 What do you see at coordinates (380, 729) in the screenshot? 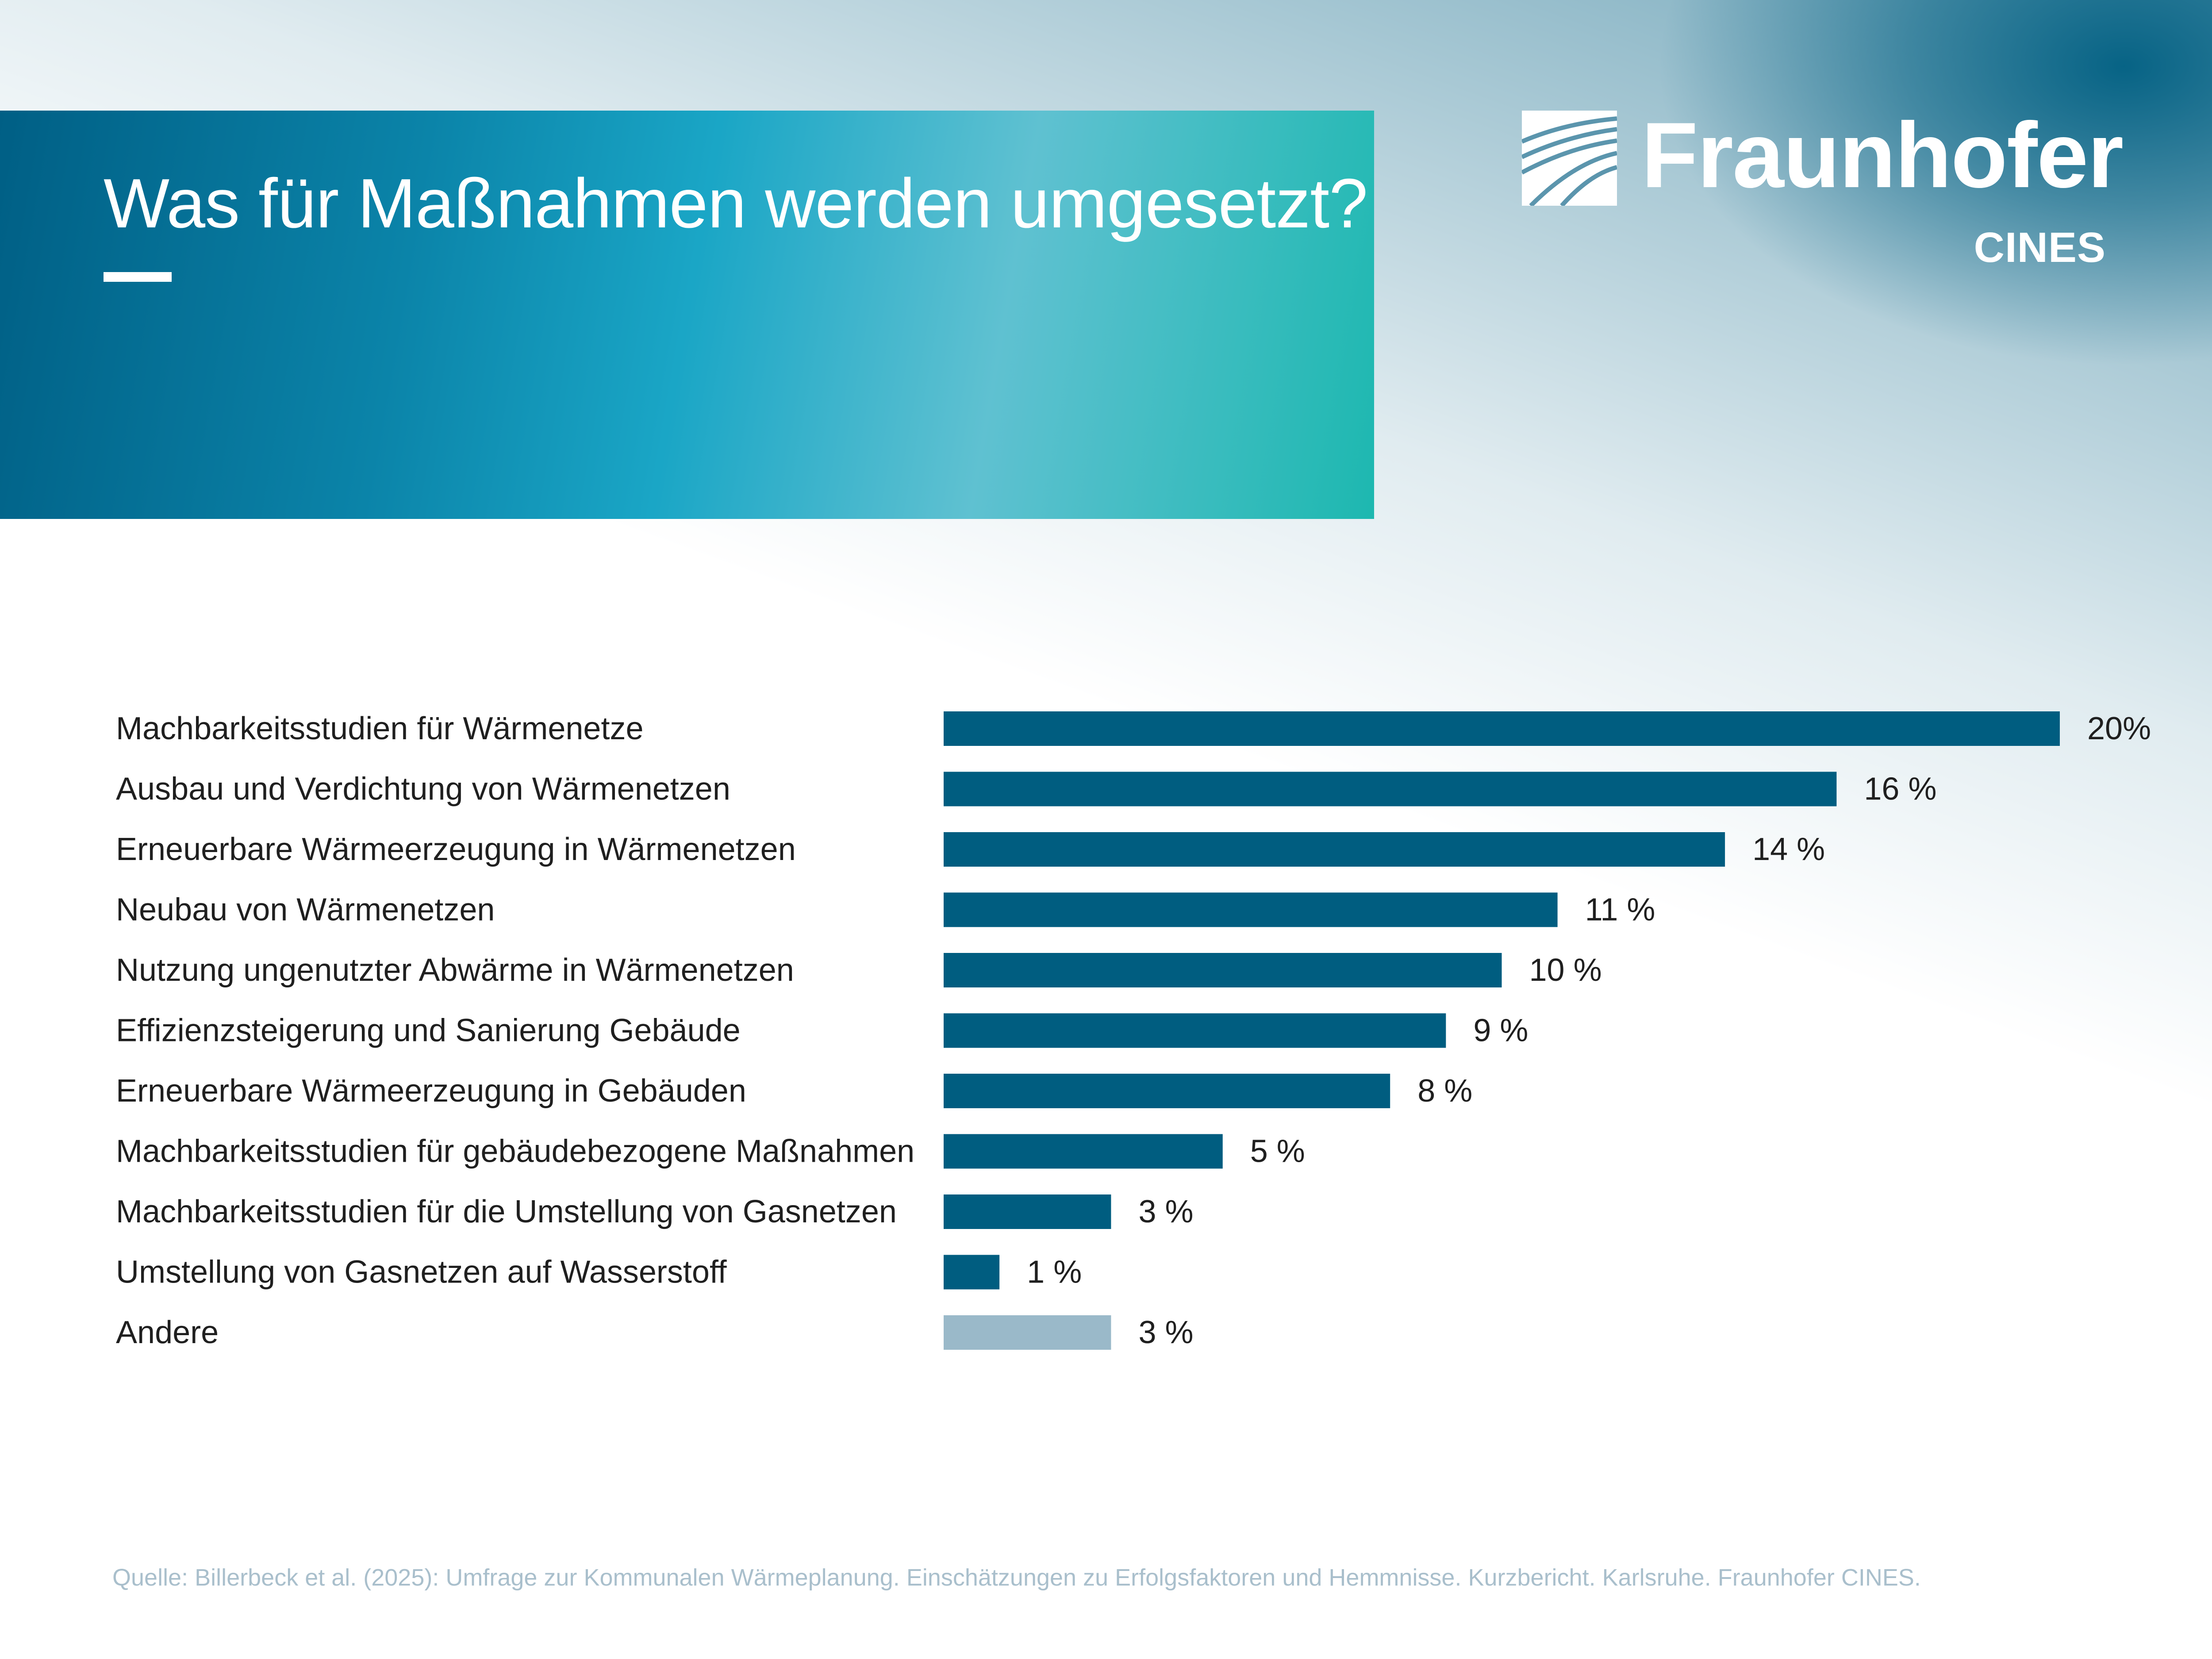
I see `category-label: Machbarkeitsstudien für Wärmenetze` at bounding box center [380, 729].